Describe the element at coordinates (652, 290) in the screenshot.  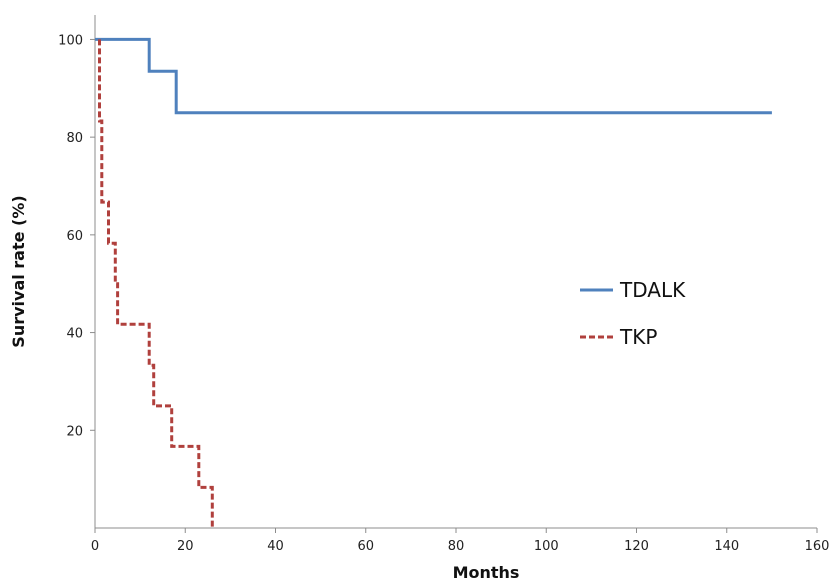
I see `legend-label-tdalk: TDALK` at that location.